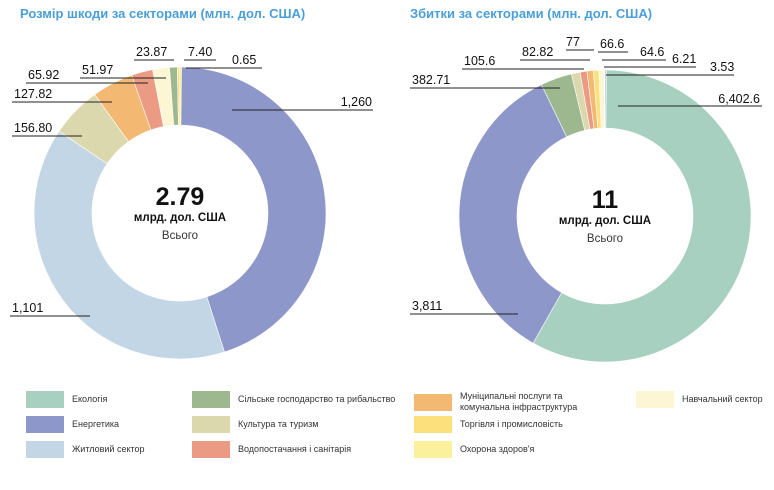 The width and height of the screenshot is (774, 490). I want to click on legend-label-trade: Торгівля і промисловість, so click(511, 424).